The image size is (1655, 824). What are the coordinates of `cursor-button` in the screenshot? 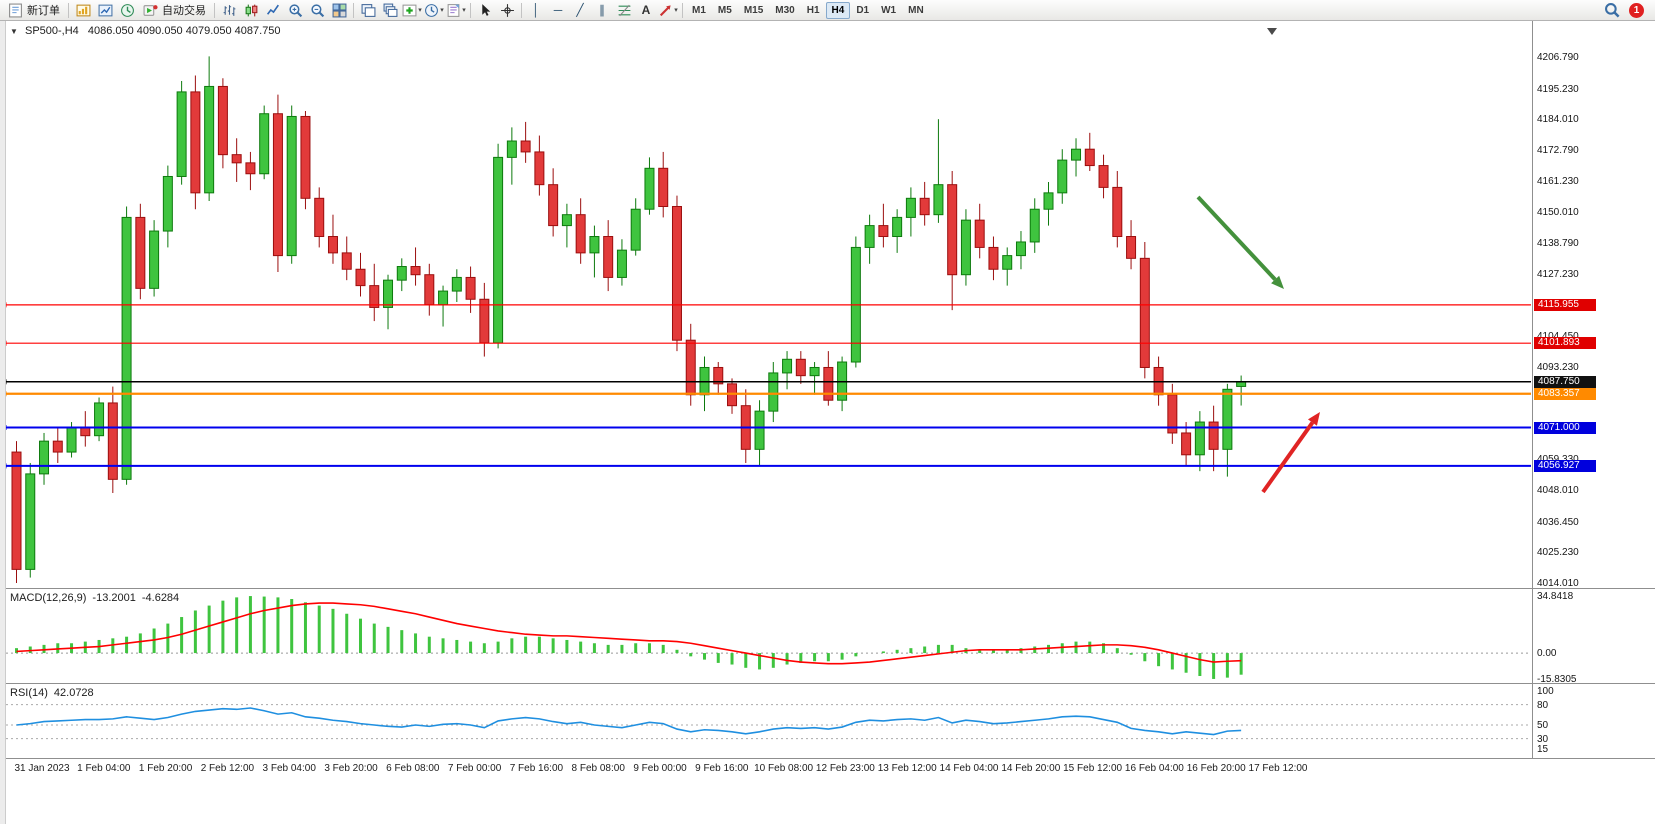 It's located at (485, 10).